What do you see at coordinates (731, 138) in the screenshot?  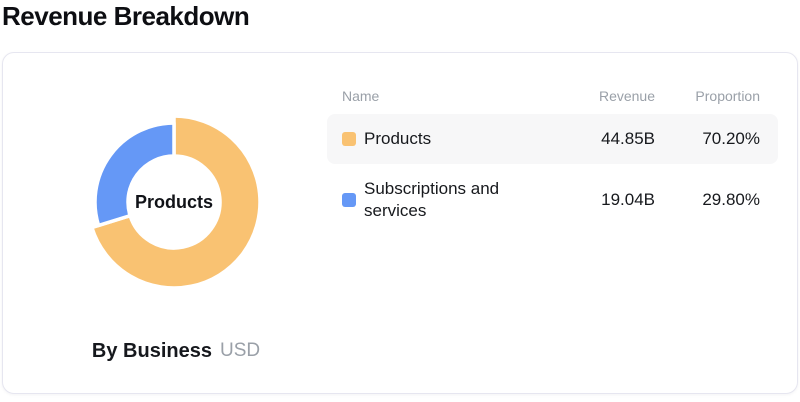 I see `row-proportion: 70.20%` at bounding box center [731, 138].